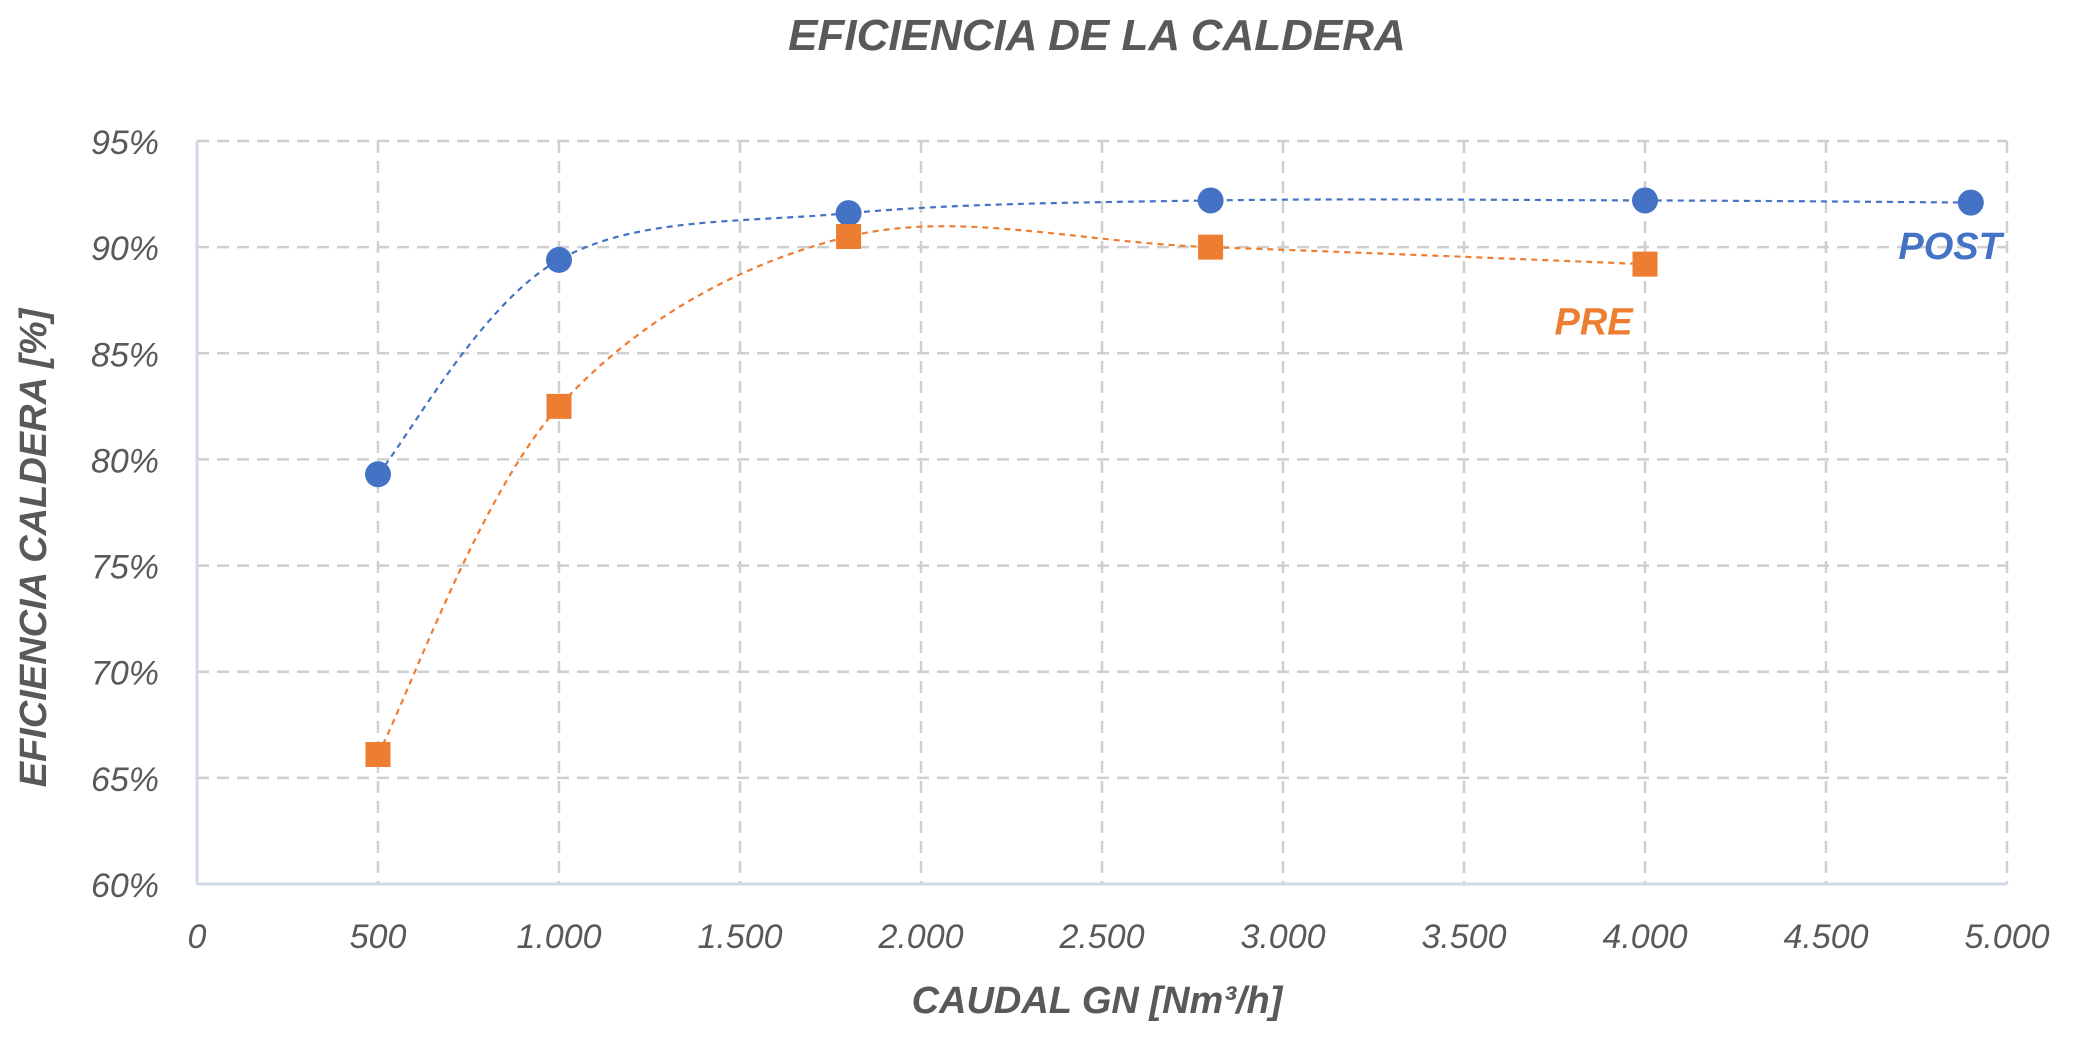 The width and height of the screenshot is (2079, 1039). Describe the element at coordinates (125, 249) in the screenshot. I see `y-tick-label: 90%` at that location.